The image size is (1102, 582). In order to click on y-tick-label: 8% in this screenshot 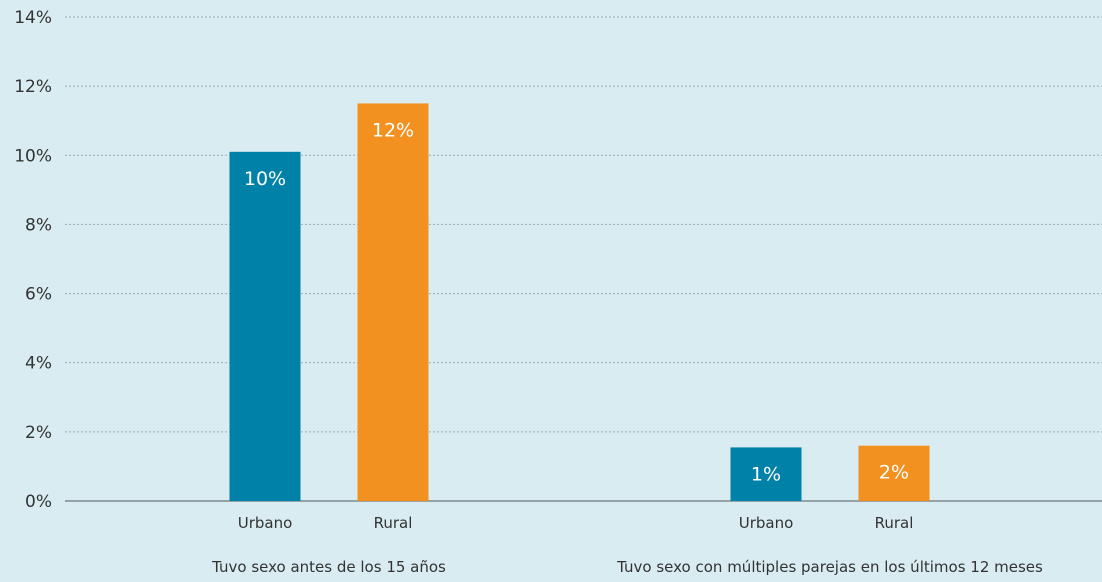, I will do `click(38, 225)`.